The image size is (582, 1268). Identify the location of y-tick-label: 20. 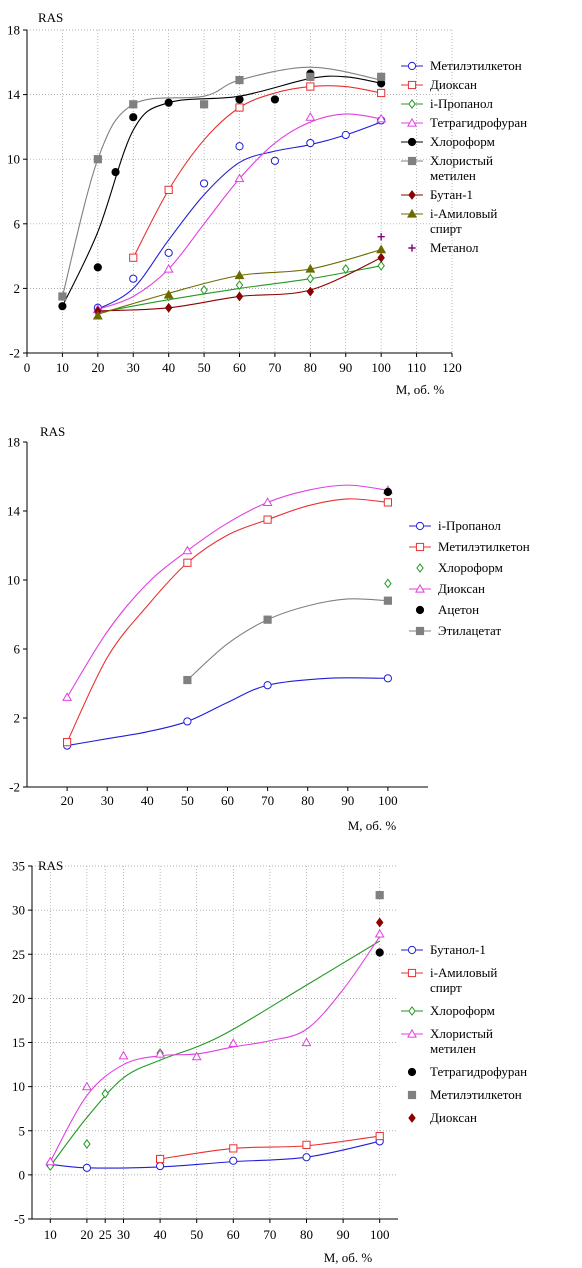
(18, 998).